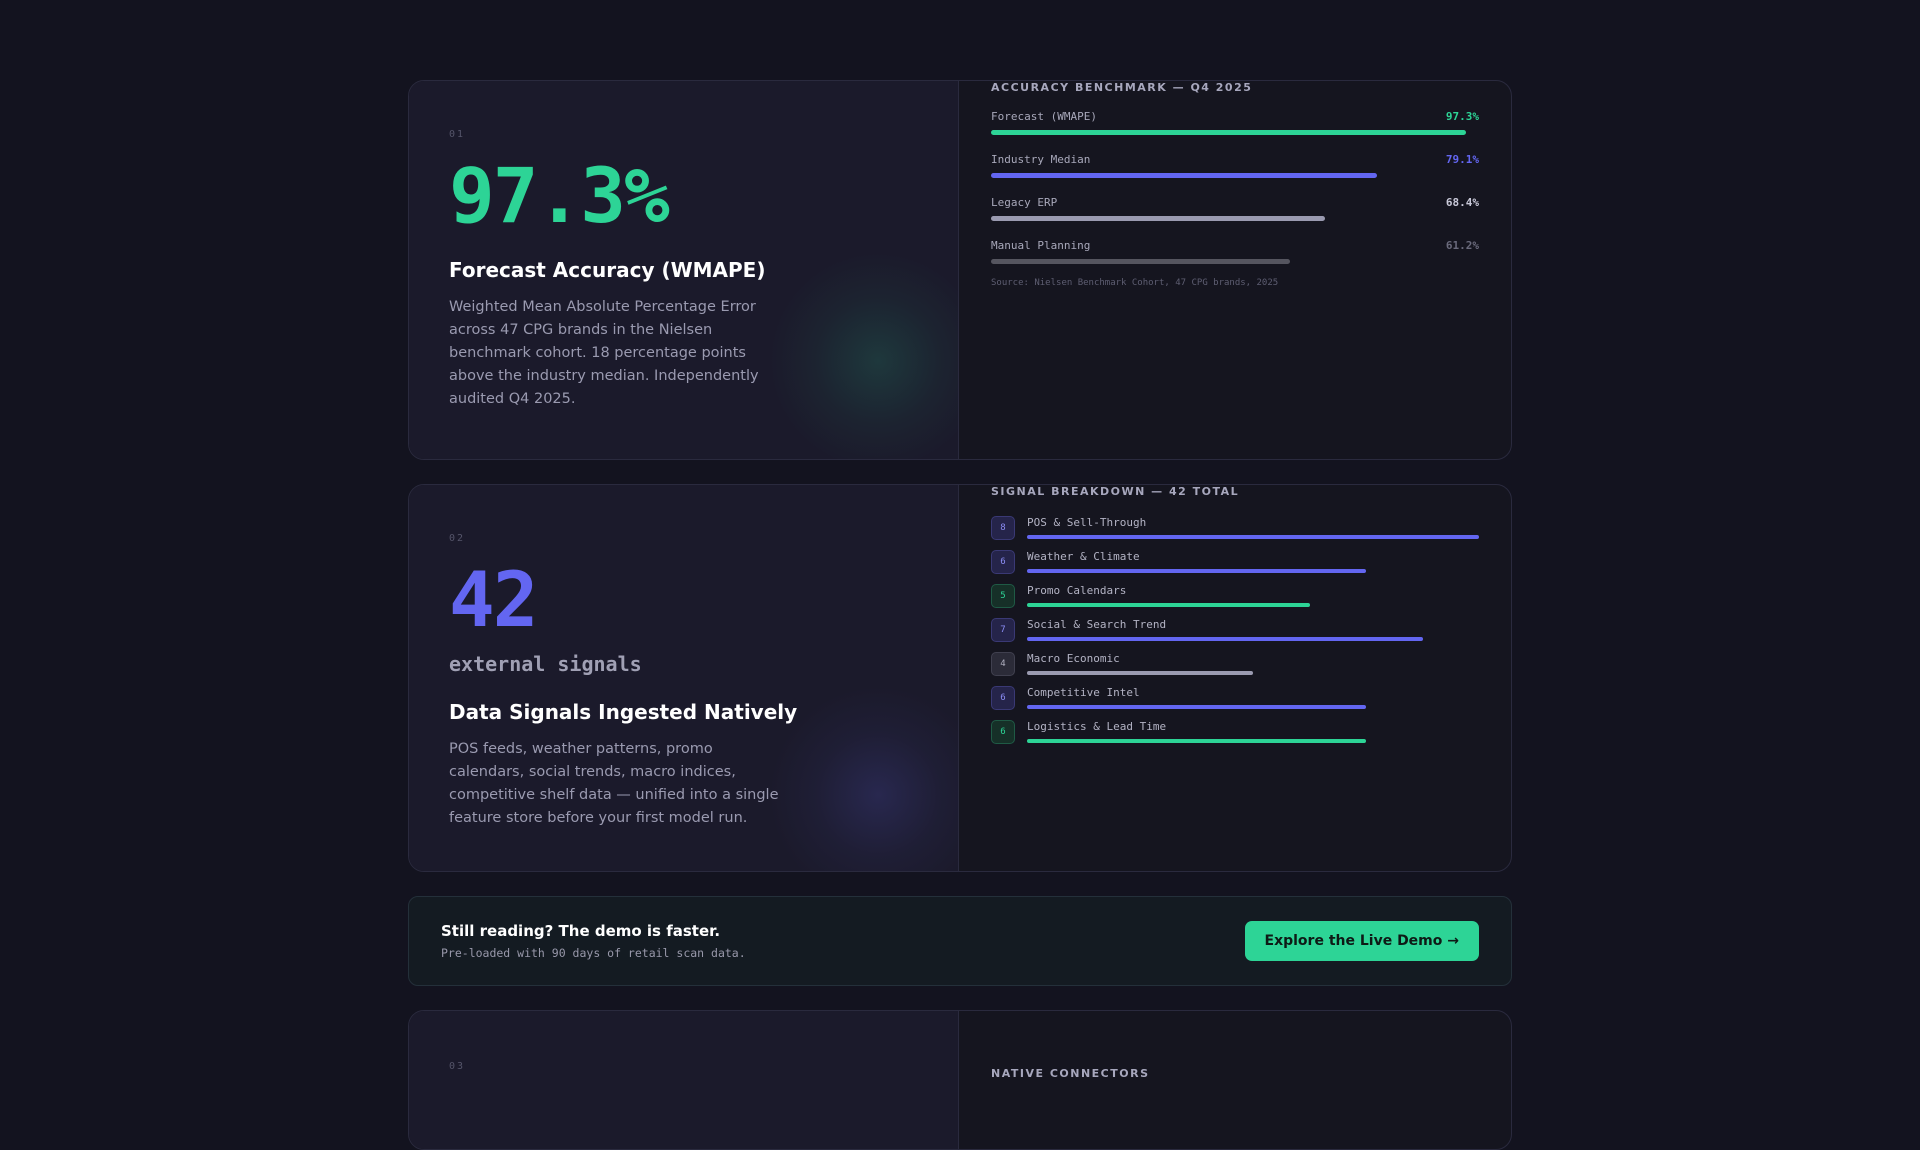 Image resolution: width=1920 pixels, height=1150 pixels. I want to click on signal-label: Logistics & Lead Time, so click(1097, 726).